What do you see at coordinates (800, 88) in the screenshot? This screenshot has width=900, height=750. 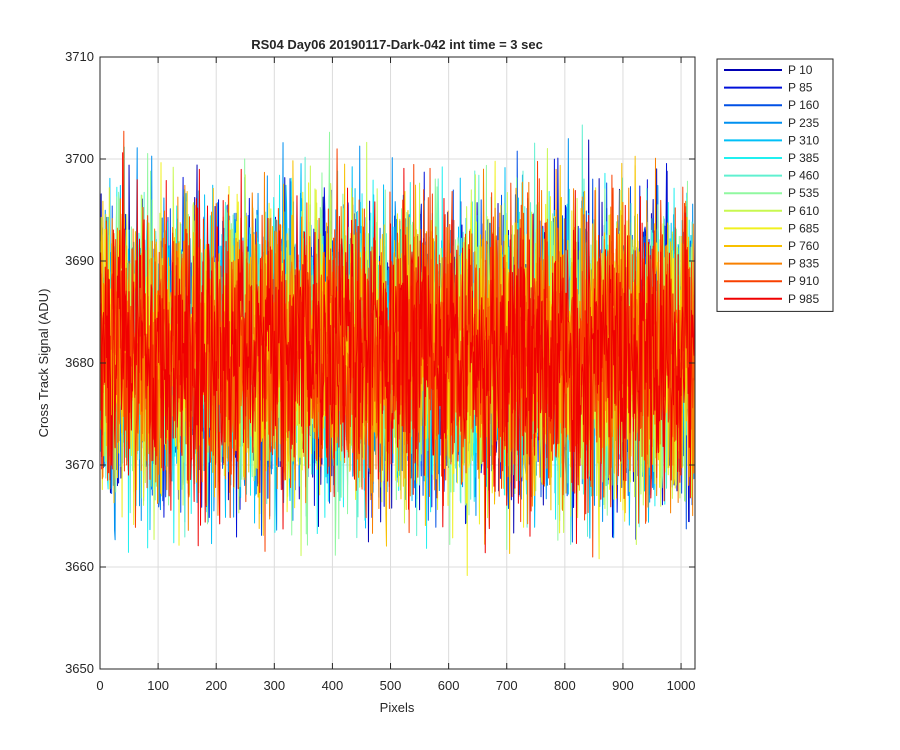 I see `legend-label: P 85` at bounding box center [800, 88].